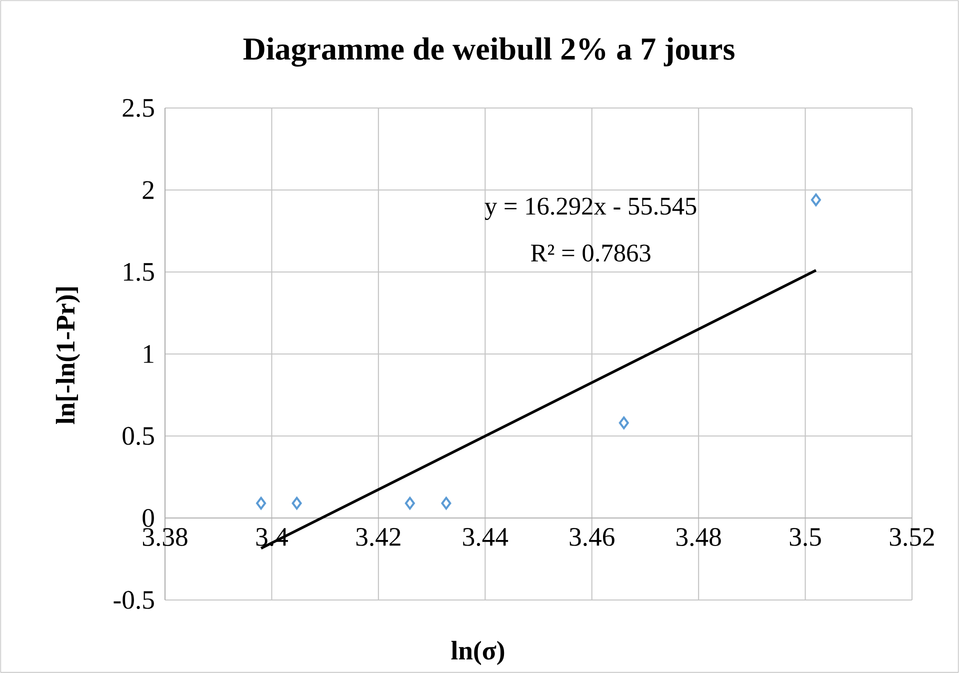  Describe the element at coordinates (698, 537) in the screenshot. I see `x-tick-label: 3.48` at that location.